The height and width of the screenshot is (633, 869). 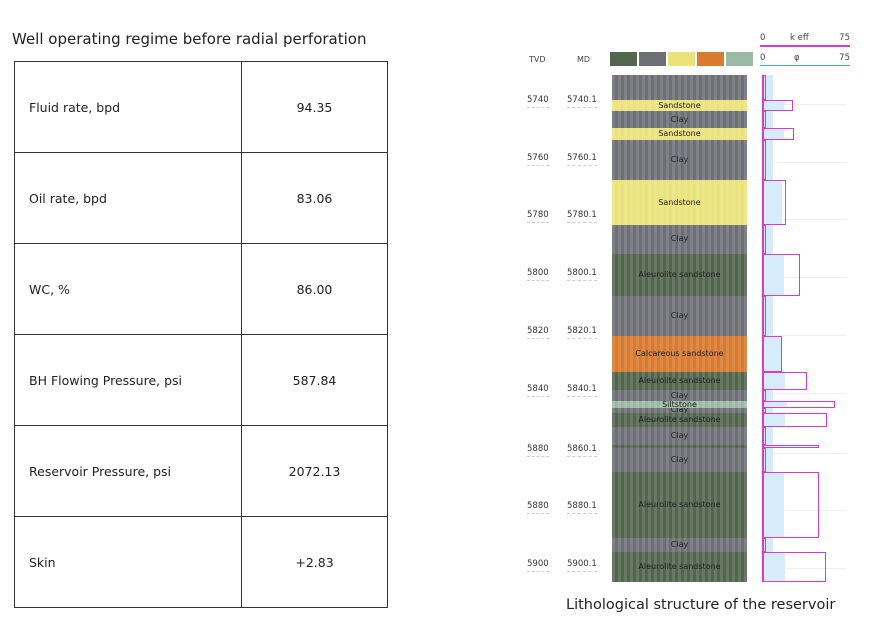 What do you see at coordinates (807, 316) in the screenshot?
I see `property-track` at bounding box center [807, 316].